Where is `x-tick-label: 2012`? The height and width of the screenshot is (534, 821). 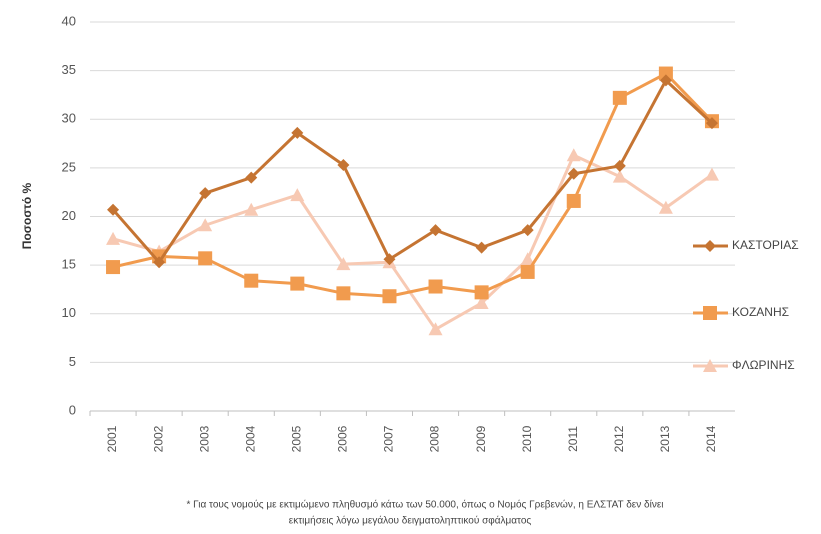
x-tick-label: 2012 is located at coordinates (619, 438).